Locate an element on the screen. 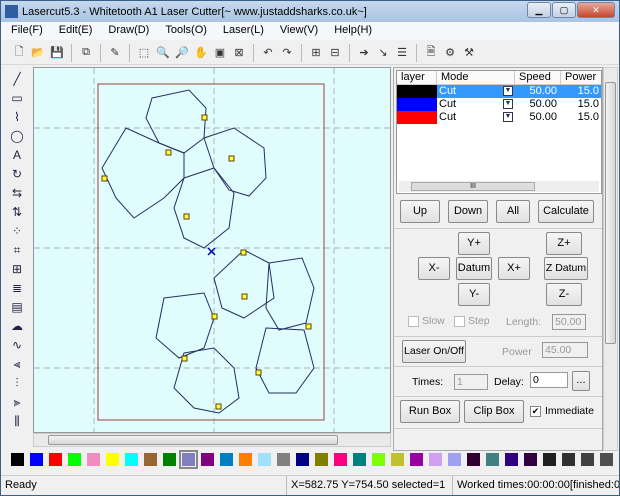  ungroup-icon: ⊟ is located at coordinates (335, 53).